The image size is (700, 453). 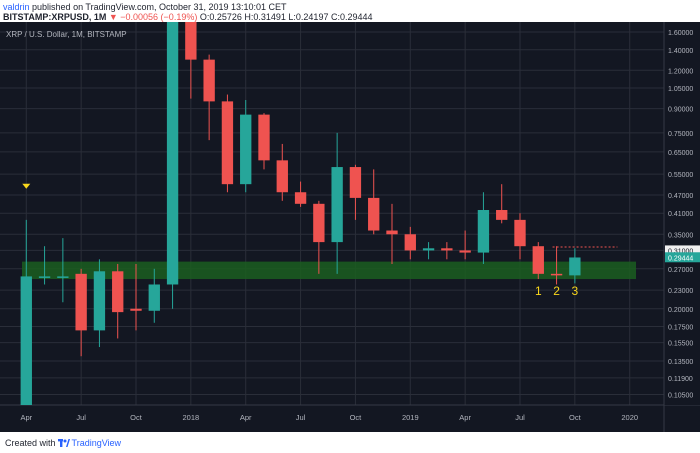 What do you see at coordinates (680, 235) in the screenshot?
I see `price-tick-label: 0.35000` at bounding box center [680, 235].